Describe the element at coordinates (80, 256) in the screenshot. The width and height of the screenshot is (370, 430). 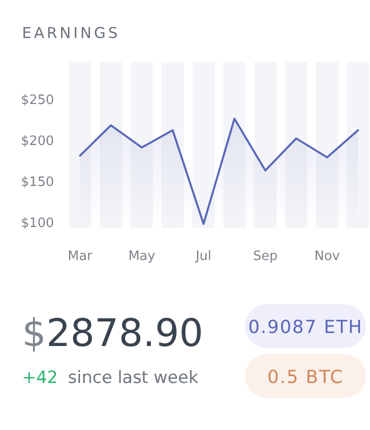
I see `x-tick-label: Mar` at that location.